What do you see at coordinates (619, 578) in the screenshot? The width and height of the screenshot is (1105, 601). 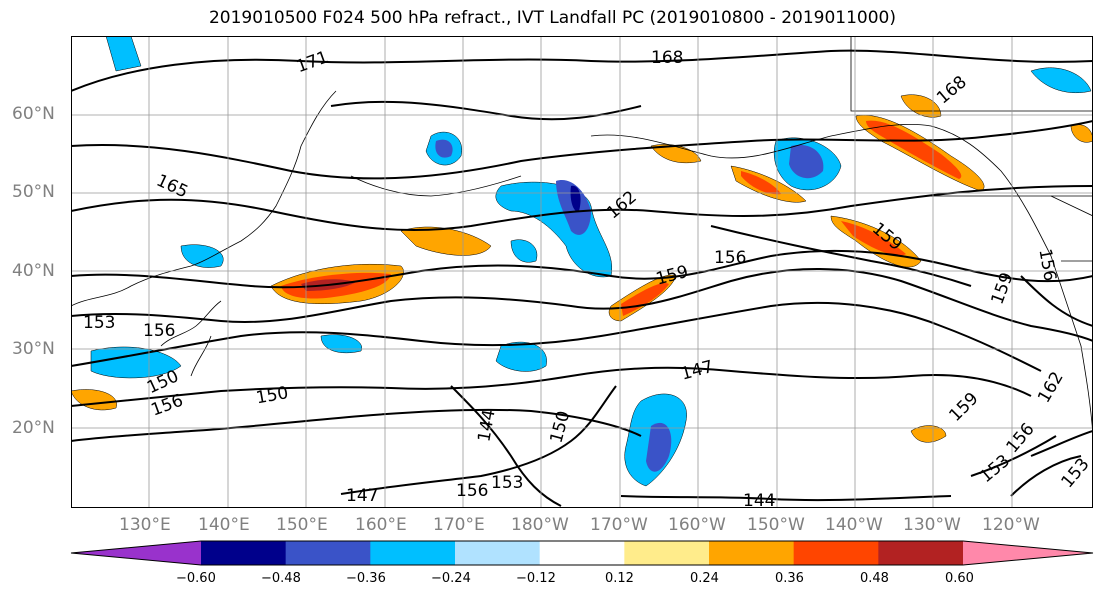 I see `colorbar-tick: 0.12` at bounding box center [619, 578].